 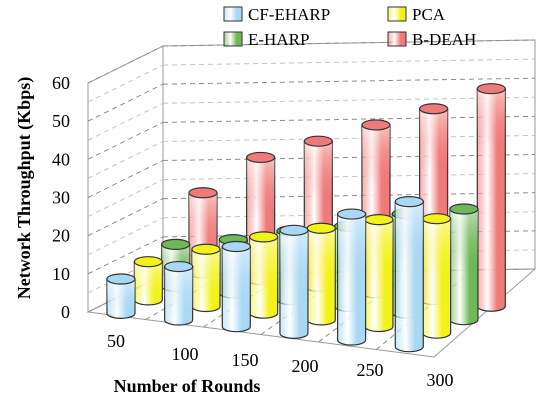 I want to click on y-tick-label: 10, so click(x=61, y=274).